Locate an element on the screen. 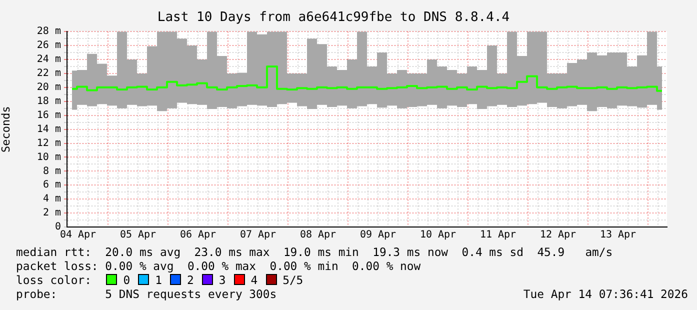 Image resolution: width=697 pixels, height=310 pixels. legend-label: 5/5 is located at coordinates (293, 280).